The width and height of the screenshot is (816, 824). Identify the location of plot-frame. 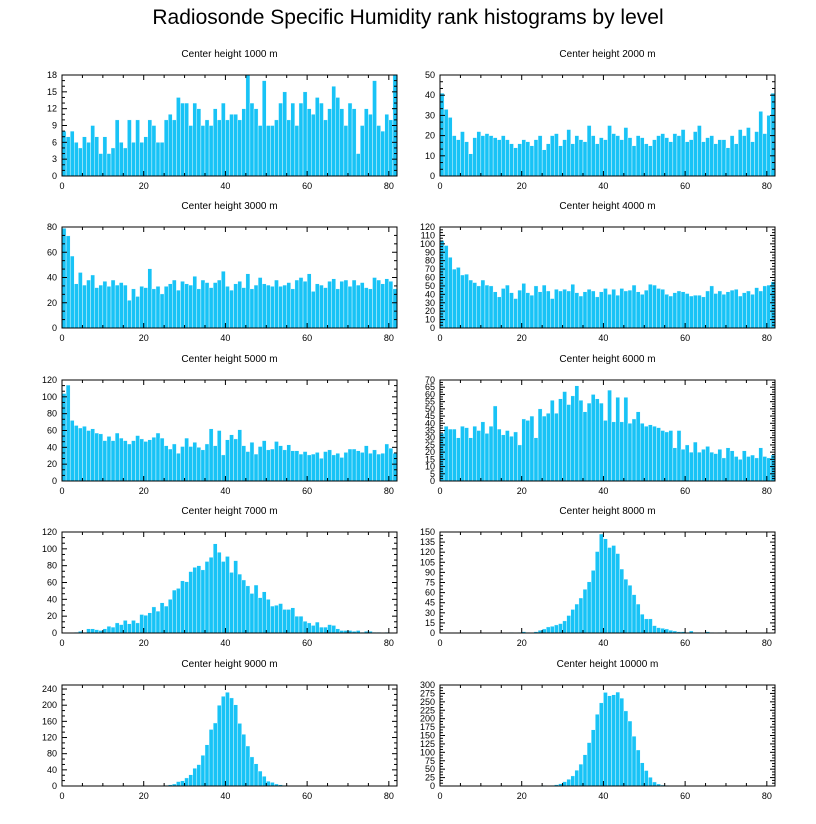
(229, 735).